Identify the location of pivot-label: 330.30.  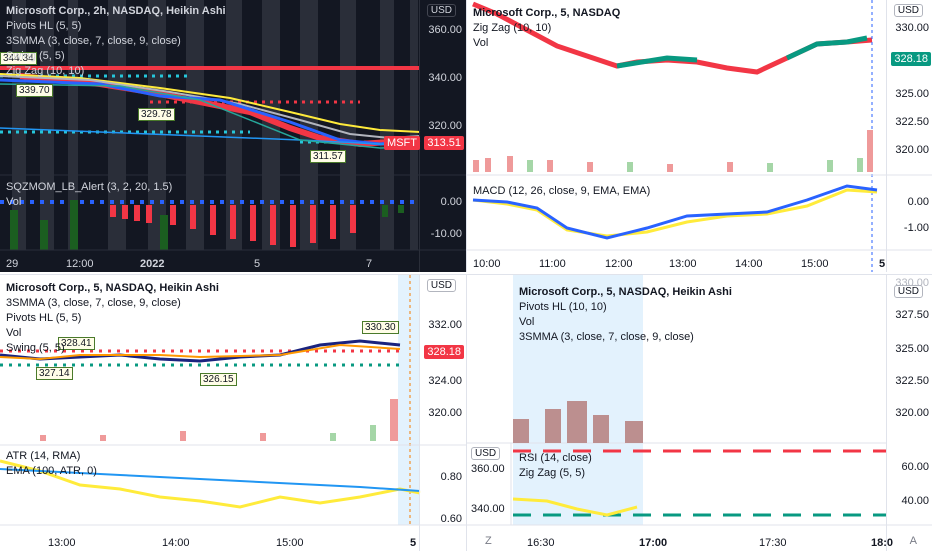
(380, 327).